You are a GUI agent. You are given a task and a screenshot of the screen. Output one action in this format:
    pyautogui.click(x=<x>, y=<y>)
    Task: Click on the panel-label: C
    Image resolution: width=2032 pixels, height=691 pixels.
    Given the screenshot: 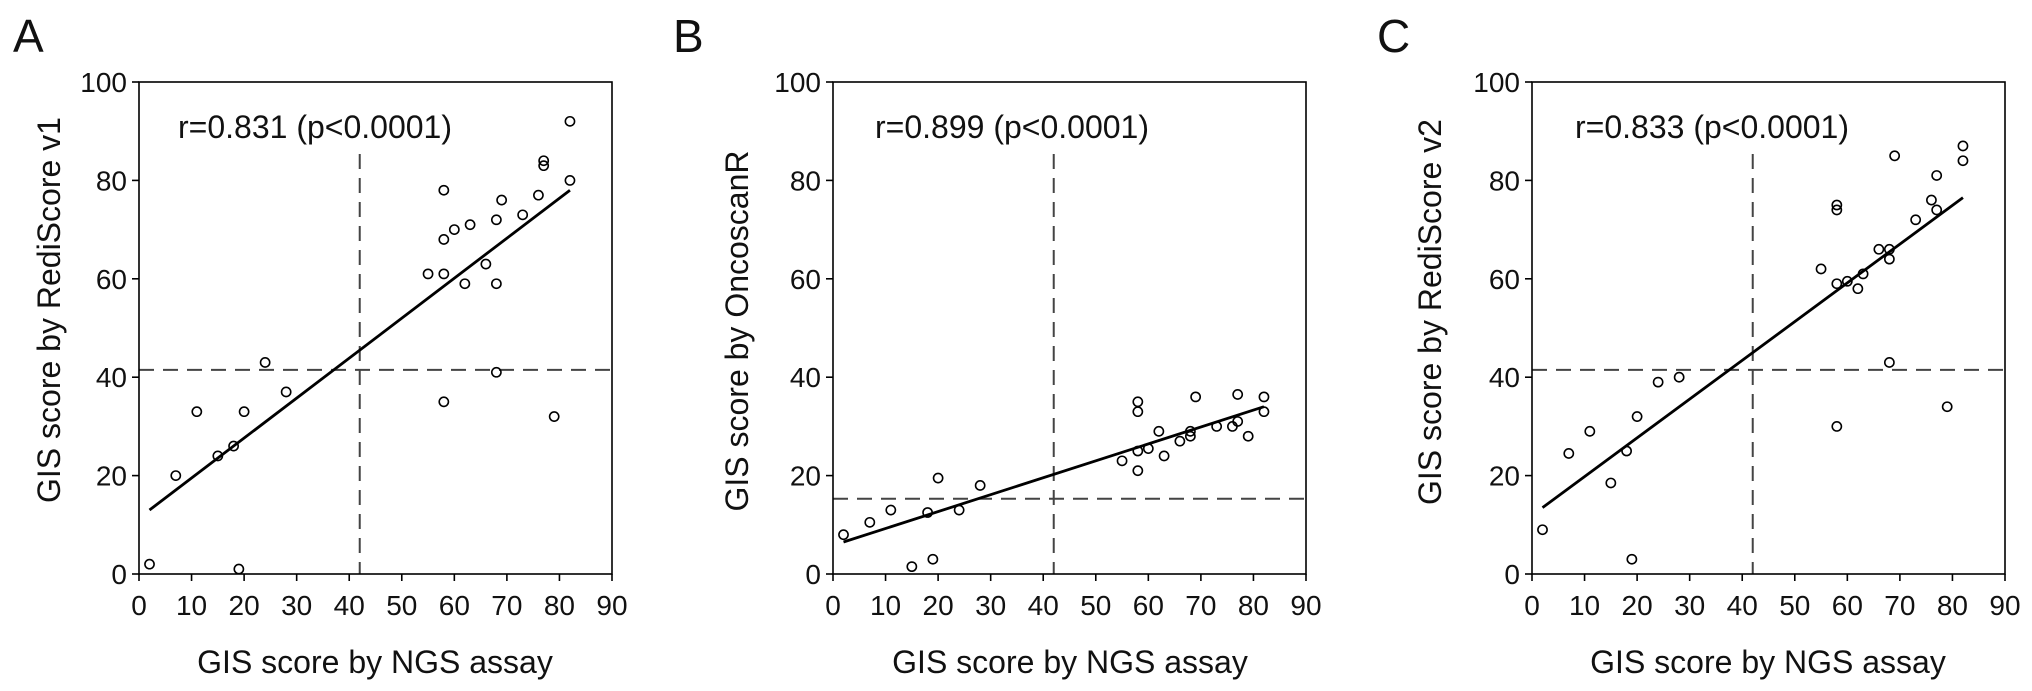 What is the action you would take?
    pyautogui.click(x=1393, y=36)
    